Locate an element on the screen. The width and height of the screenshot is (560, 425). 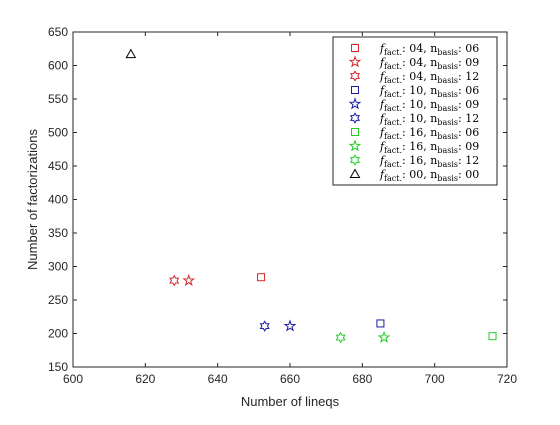
legend-entry: ffact.: 04, nbasis: 12 is located at coordinates (414, 77).